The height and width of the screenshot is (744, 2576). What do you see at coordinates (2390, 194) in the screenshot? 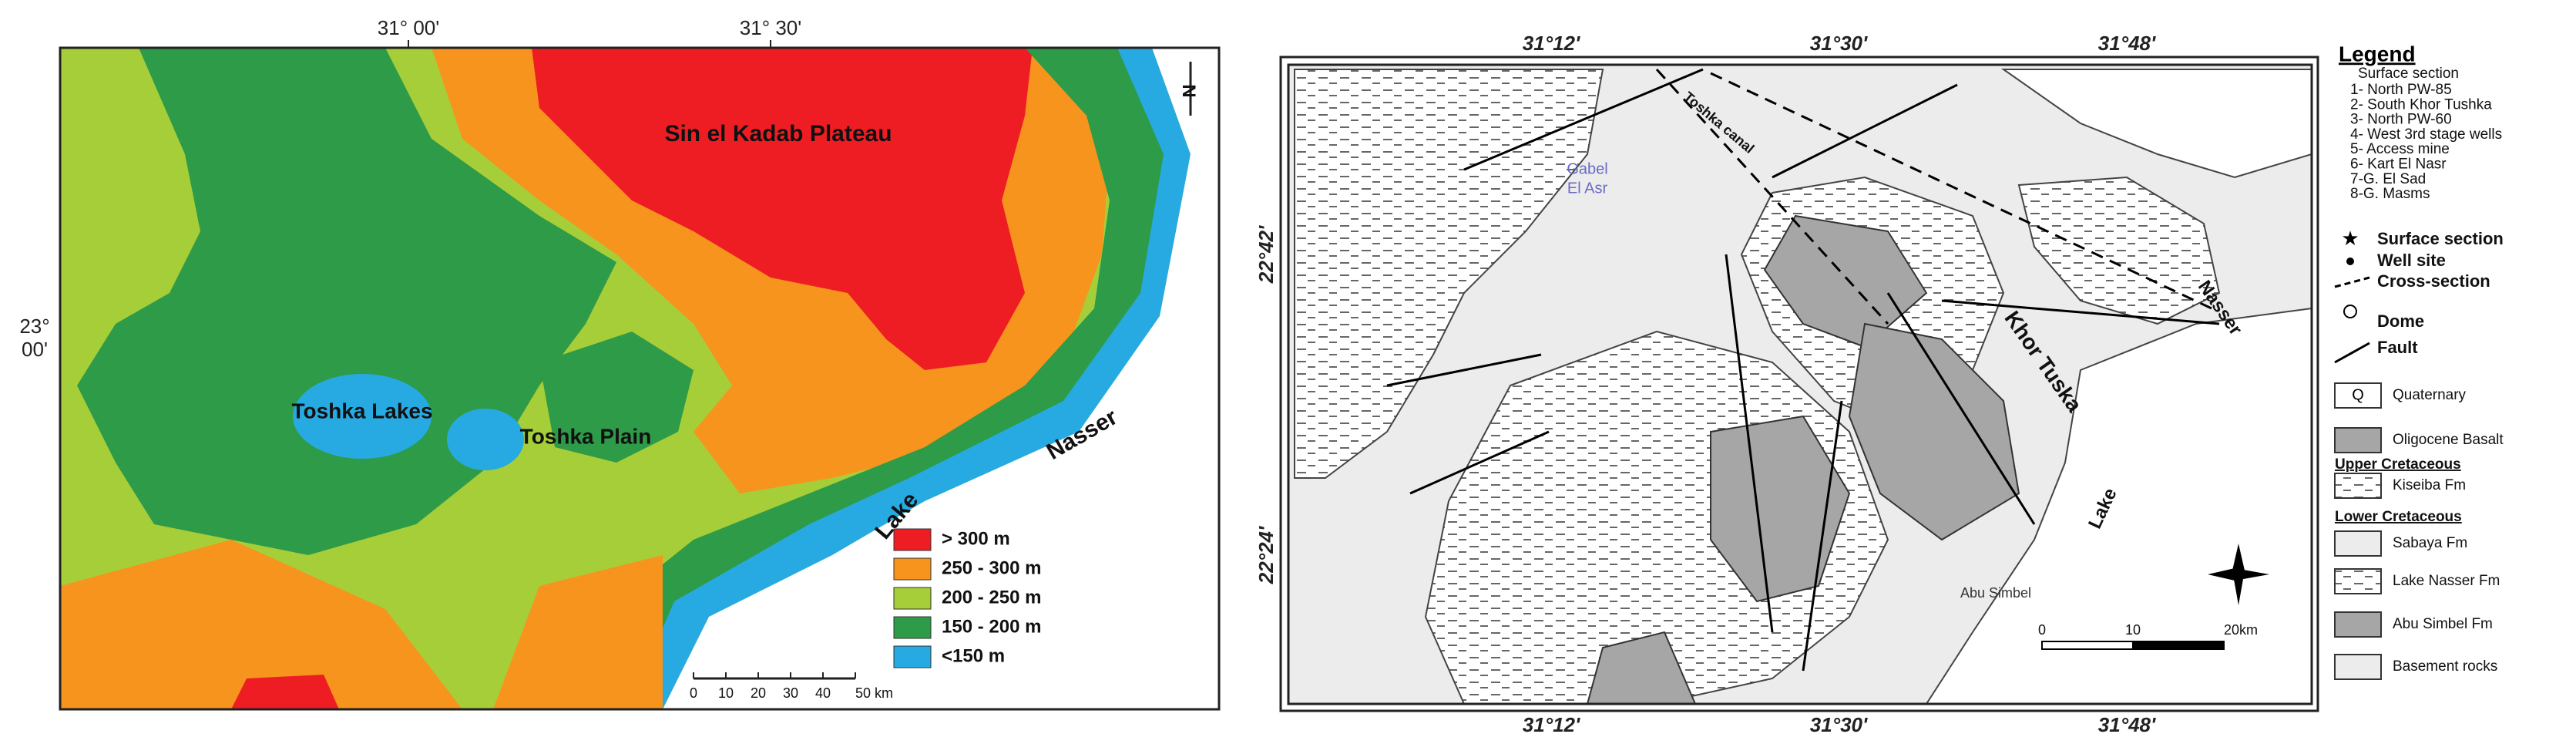
I see `legend-item: 8-G. Masms` at bounding box center [2390, 194].